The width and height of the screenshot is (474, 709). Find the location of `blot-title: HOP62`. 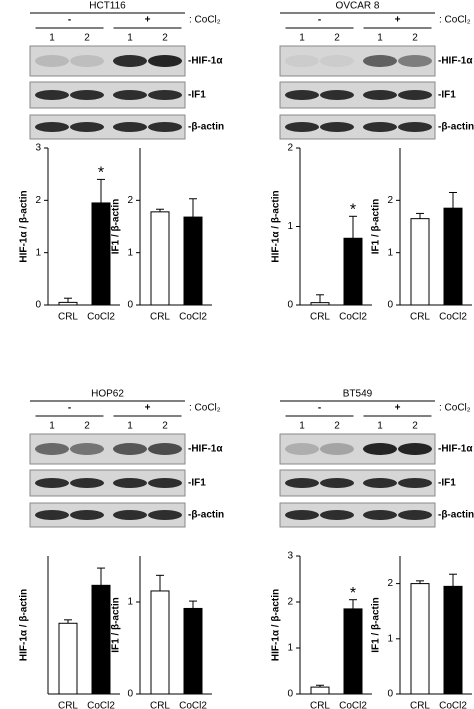

blot-title: HOP62 is located at coordinates (107, 394).